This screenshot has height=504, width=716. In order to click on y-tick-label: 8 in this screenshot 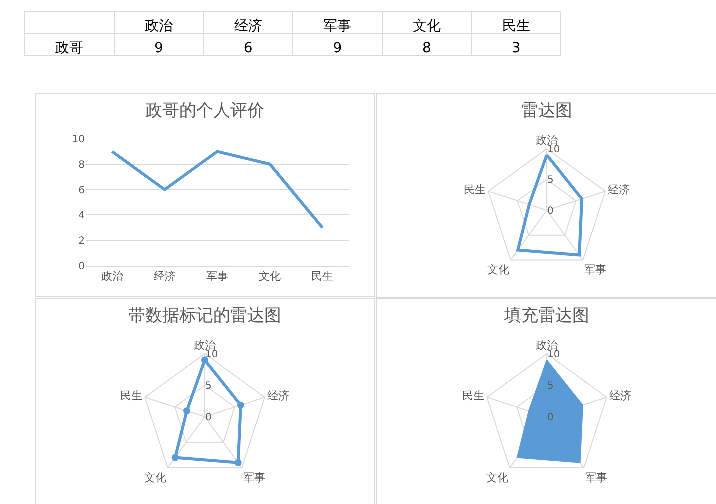, I will do `click(81, 165)`.